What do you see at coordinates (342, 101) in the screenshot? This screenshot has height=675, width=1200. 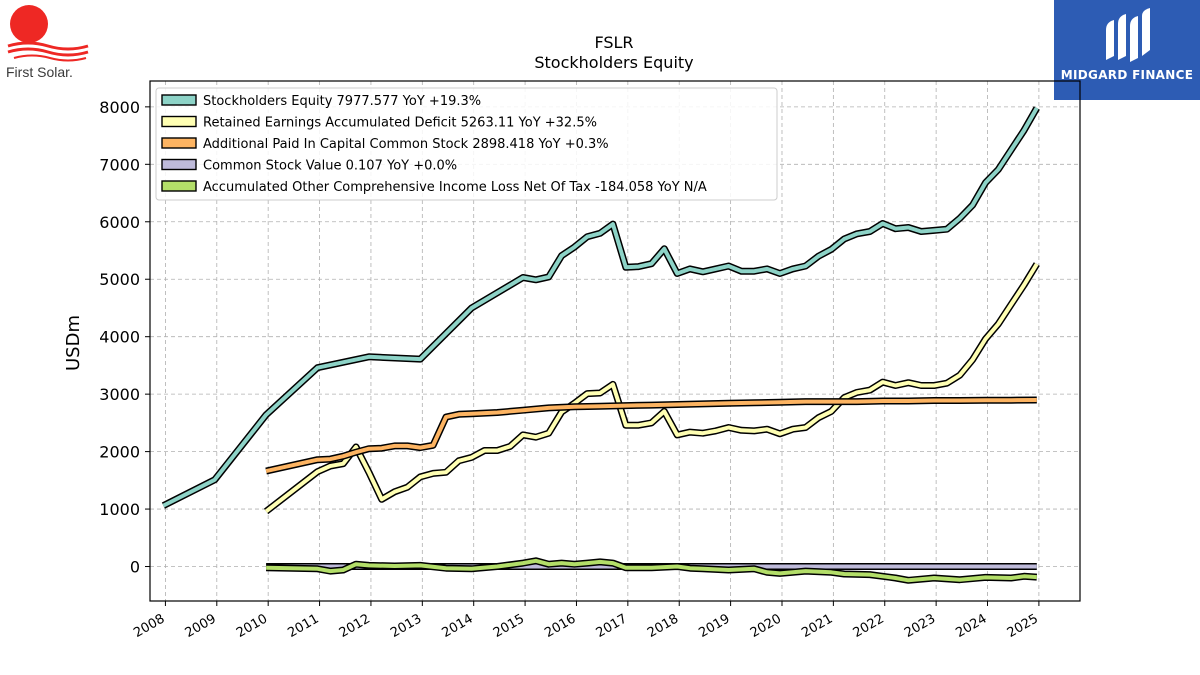 I see `legend-entry: Stockholders Equity 7977.577 YoY +19.3%` at bounding box center [342, 101].